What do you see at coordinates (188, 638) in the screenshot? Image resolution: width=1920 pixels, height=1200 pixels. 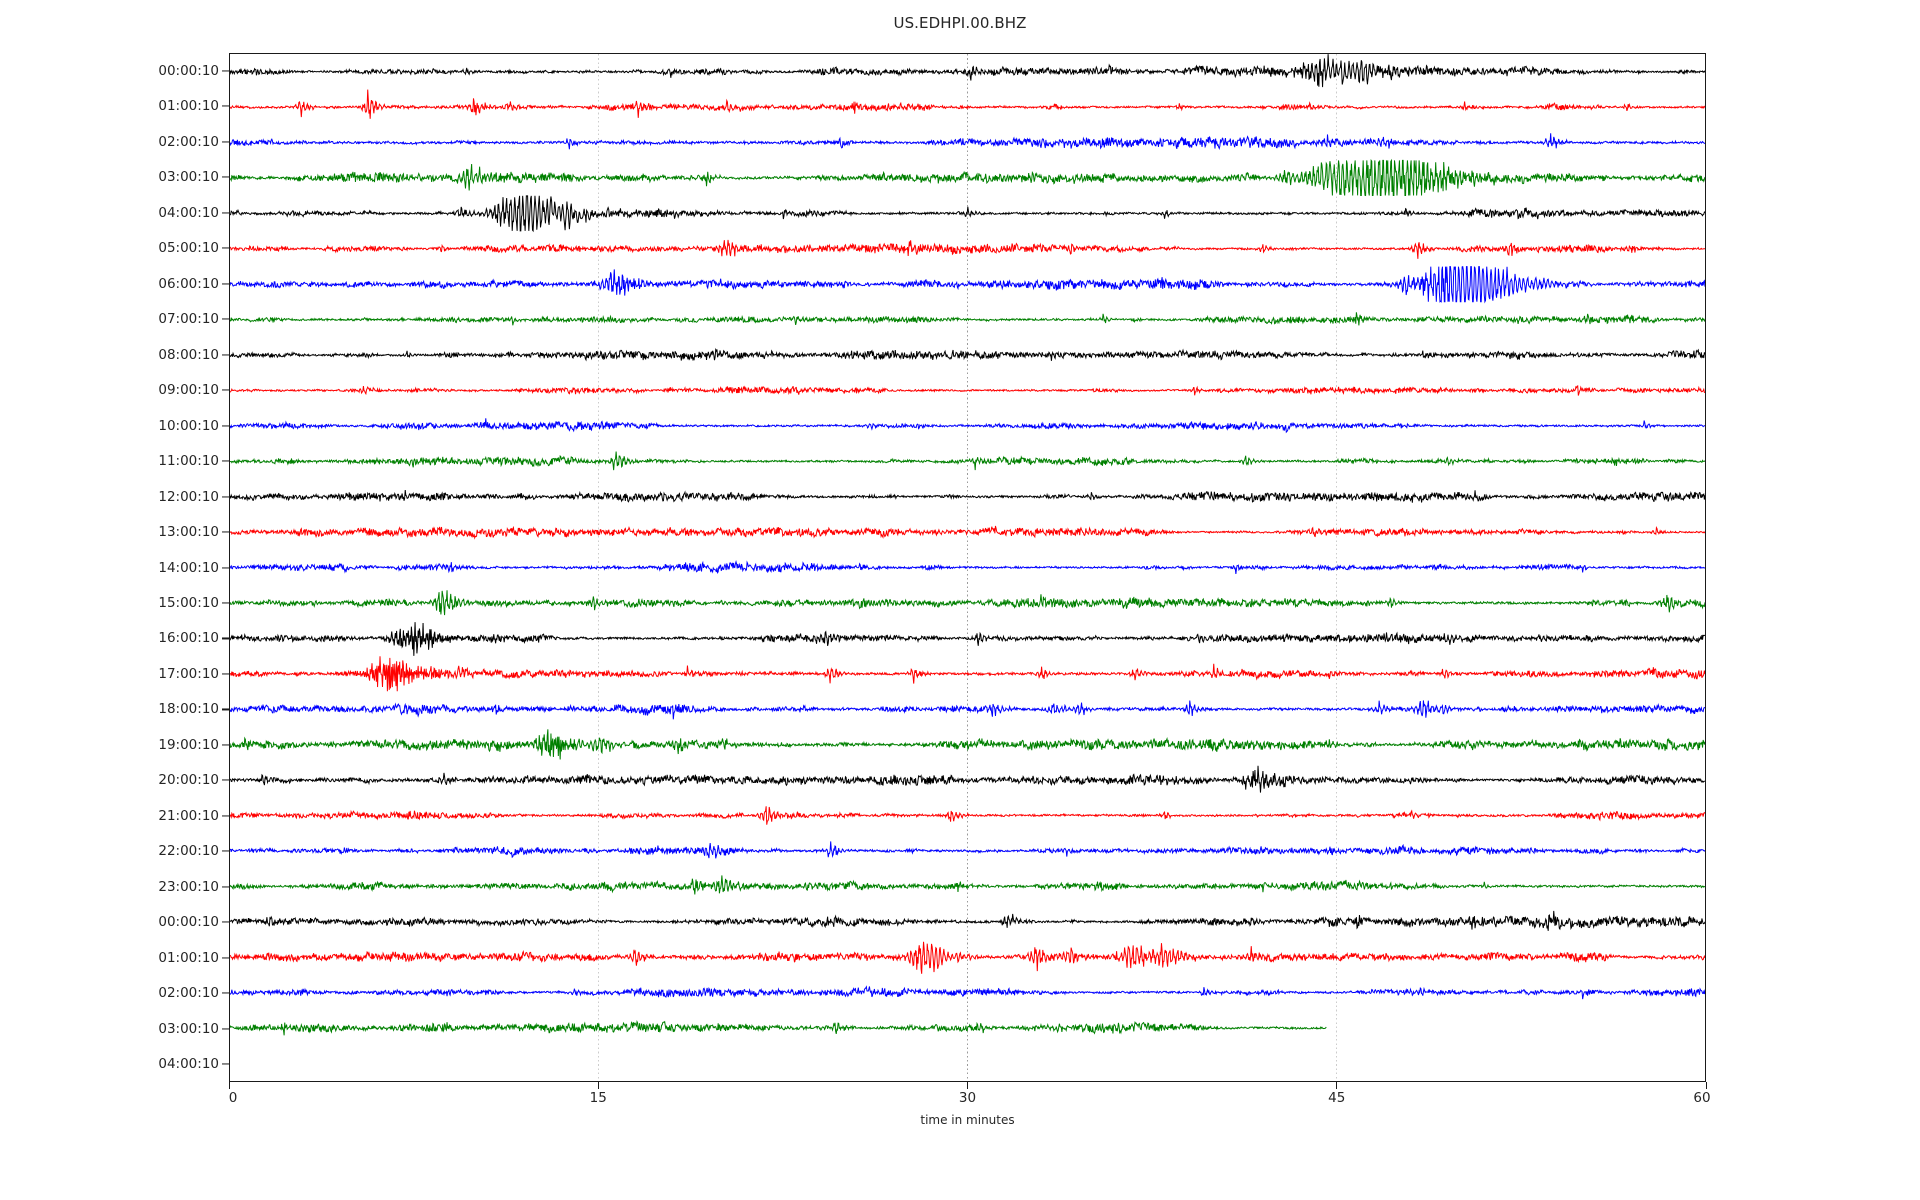 I see `y-axis-tick-label: 16:00:10` at bounding box center [188, 638].